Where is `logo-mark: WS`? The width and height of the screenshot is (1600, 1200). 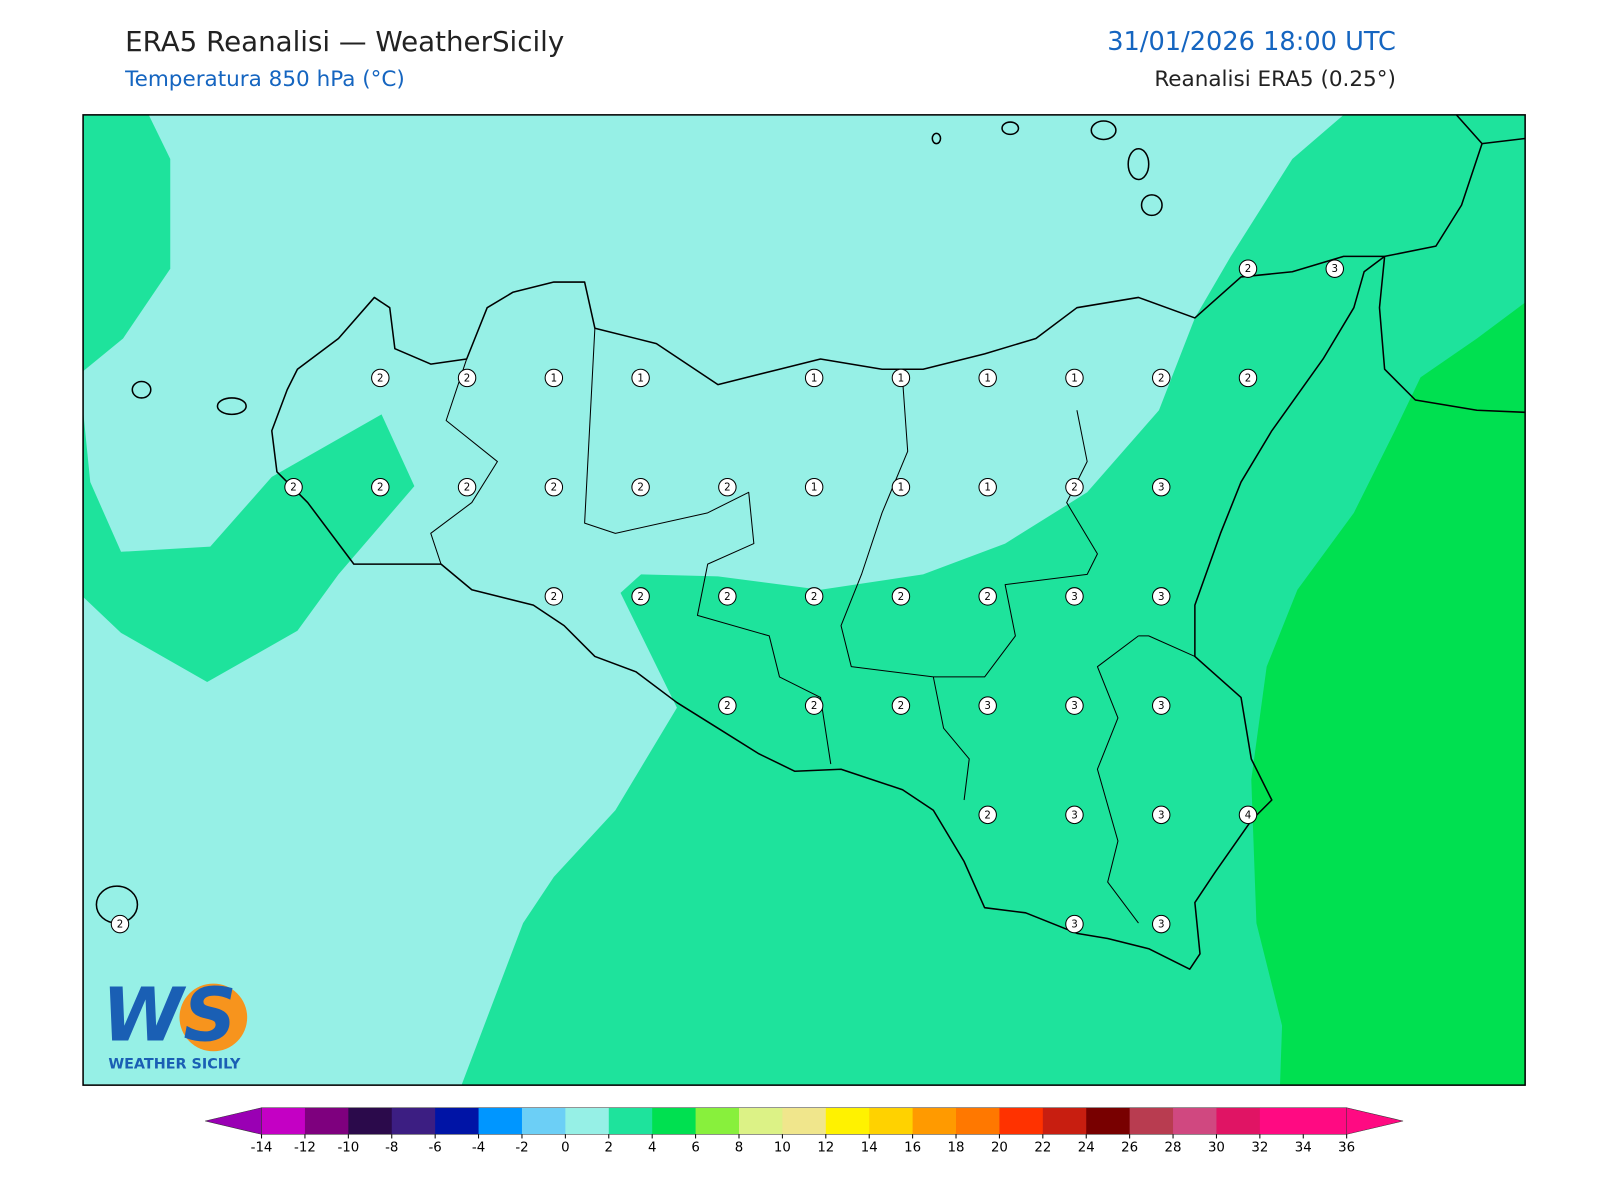
logo-mark: WS is located at coordinates (169, 1016).